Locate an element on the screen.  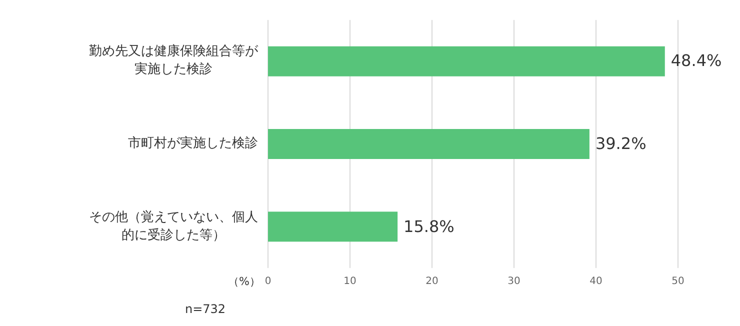
x-tick-label: 20 is located at coordinates (432, 281).